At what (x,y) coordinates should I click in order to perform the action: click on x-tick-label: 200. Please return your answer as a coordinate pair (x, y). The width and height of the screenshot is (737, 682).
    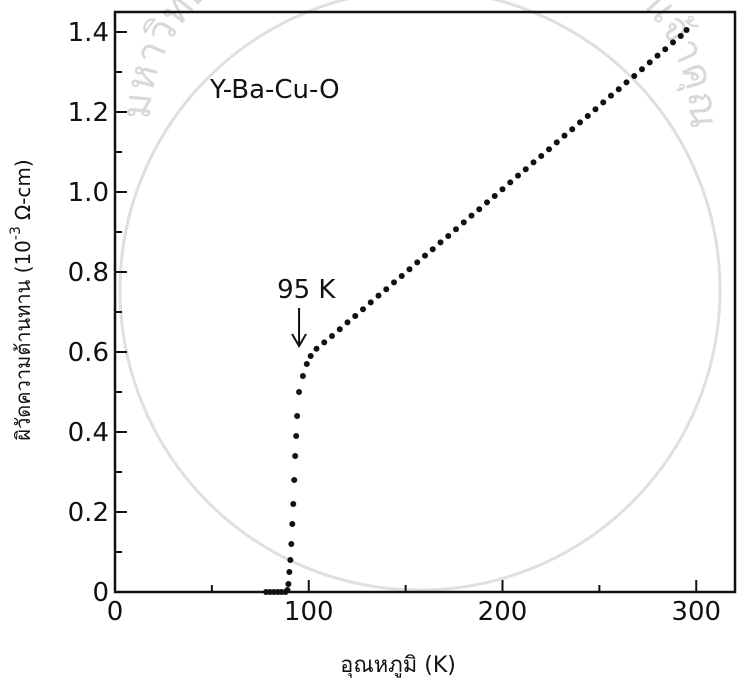
    Looking at the image, I should click on (503, 612).